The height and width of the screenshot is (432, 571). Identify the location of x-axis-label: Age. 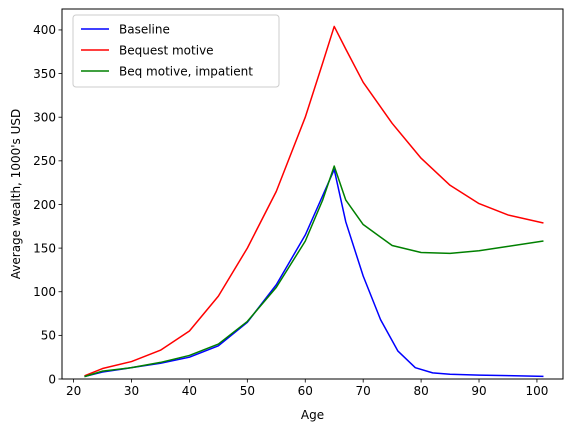
(312, 415).